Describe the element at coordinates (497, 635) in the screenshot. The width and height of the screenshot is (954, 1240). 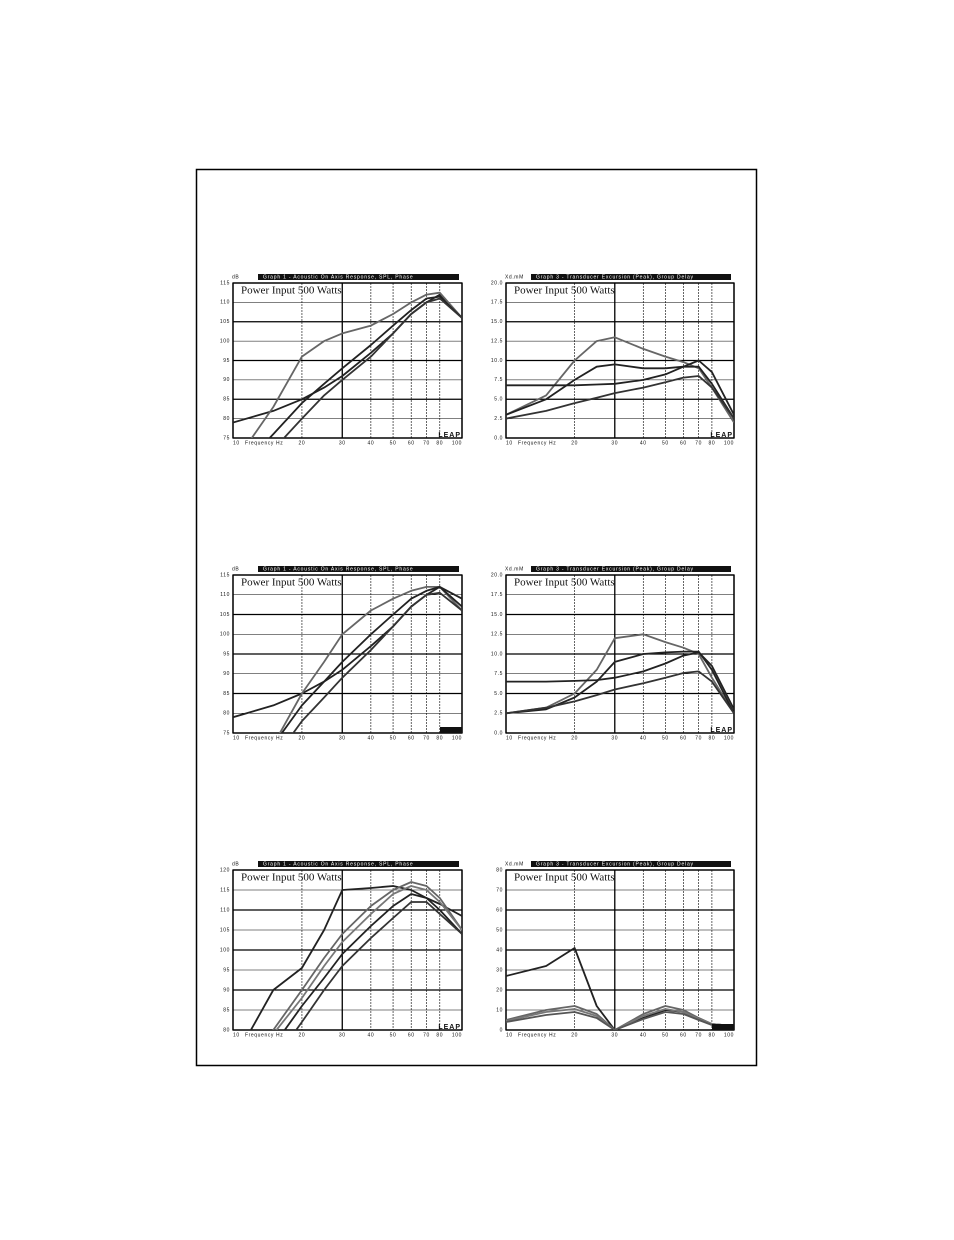
I see `y-tick-label: 12.5` at that location.